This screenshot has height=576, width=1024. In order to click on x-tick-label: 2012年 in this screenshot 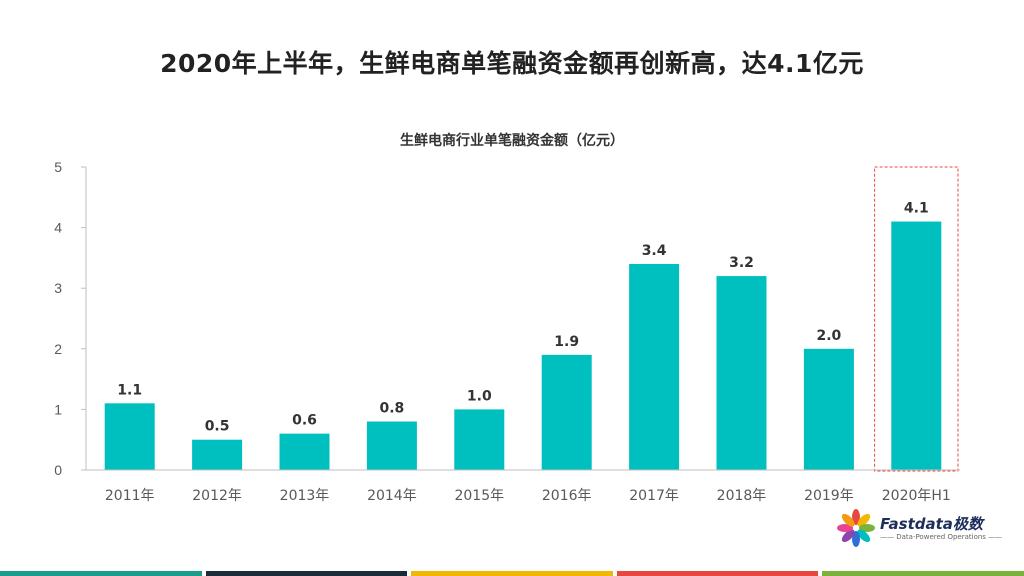, I will do `click(217, 496)`.